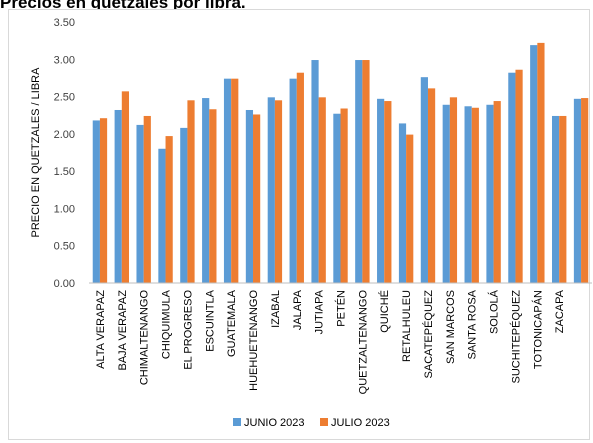 The image size is (593, 443). What do you see at coordinates (537, 329) in the screenshot?
I see `category-label: TOTONICAPÁN` at bounding box center [537, 329].